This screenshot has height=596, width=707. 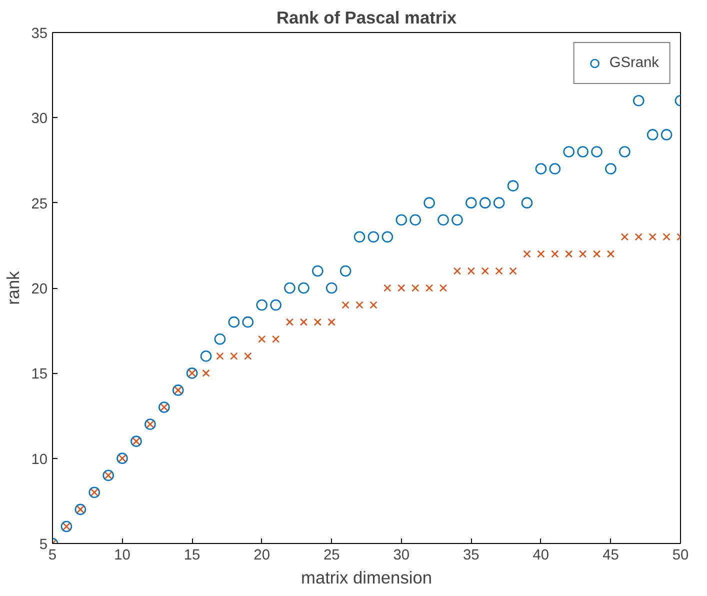 What do you see at coordinates (122, 556) in the screenshot?
I see `x-tick-label: 10` at bounding box center [122, 556].